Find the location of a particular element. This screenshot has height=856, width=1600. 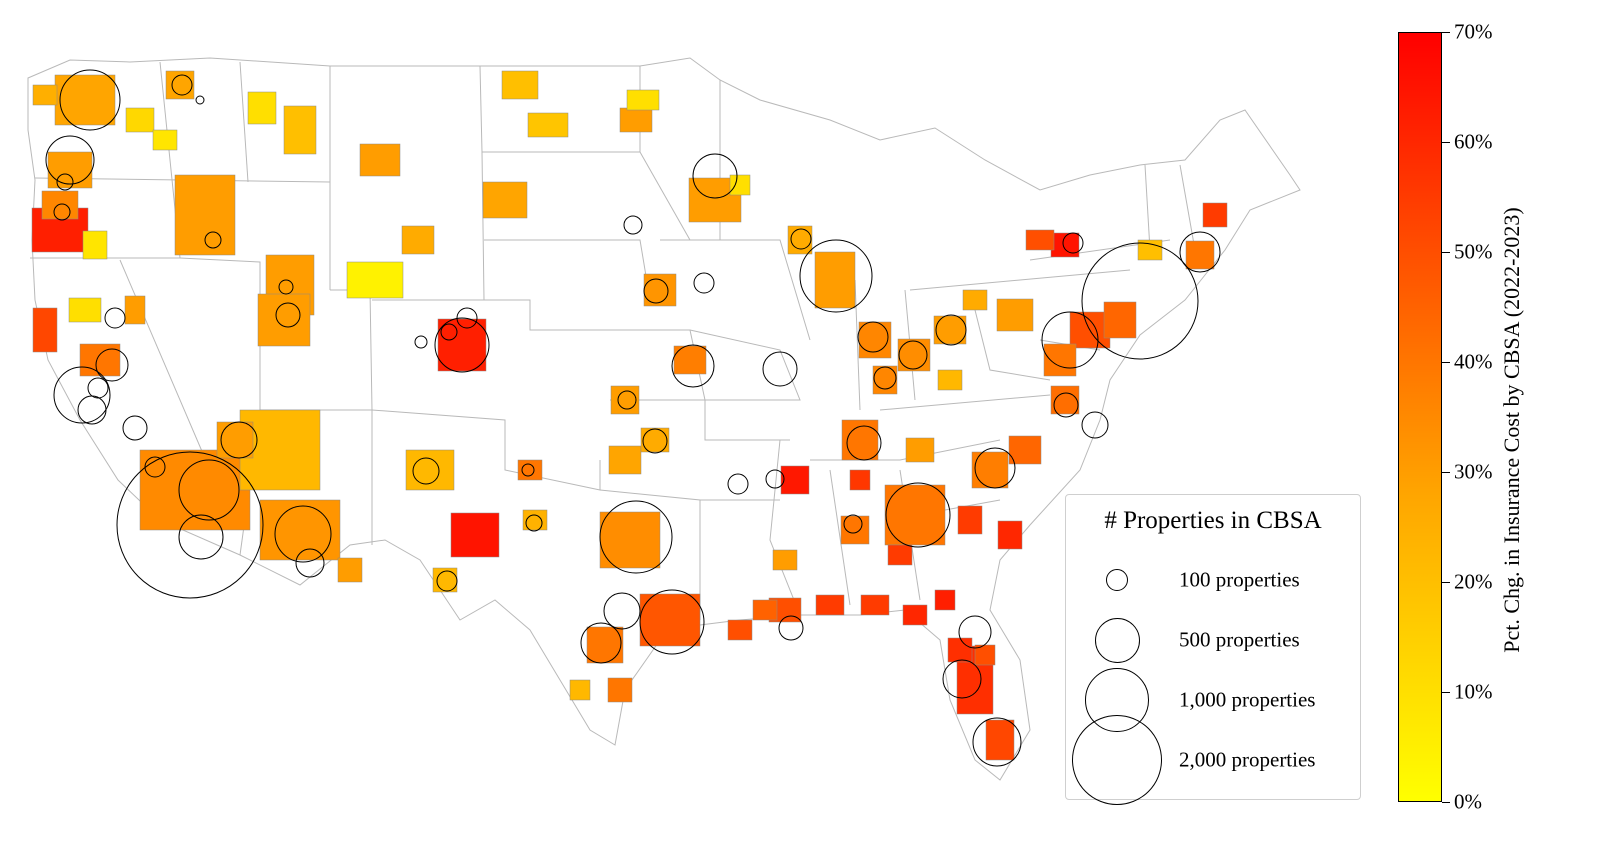

size-legend-label: 2,000 properties is located at coordinates (1247, 759).